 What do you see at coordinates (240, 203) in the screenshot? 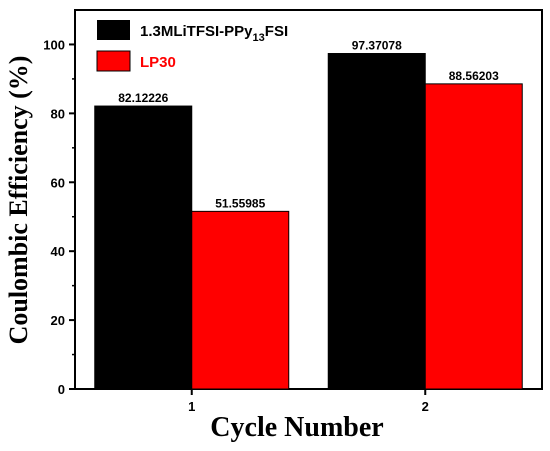
I see `data-label-series-2-cycle-1: 51.55985` at bounding box center [240, 203].